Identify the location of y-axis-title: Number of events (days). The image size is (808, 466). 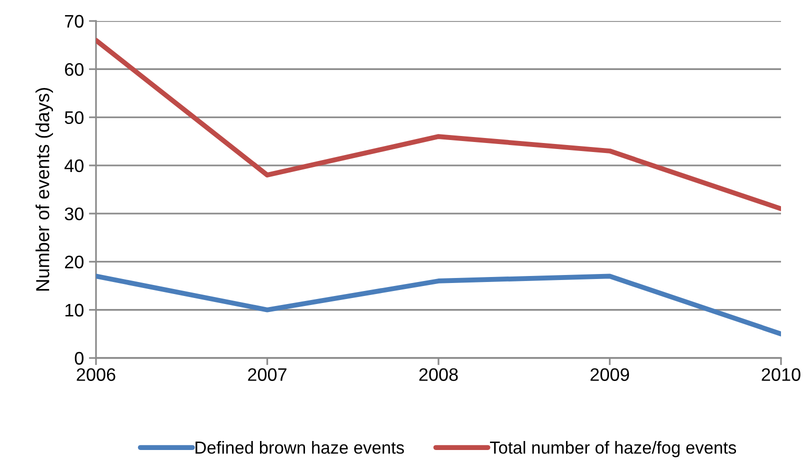
(44, 189).